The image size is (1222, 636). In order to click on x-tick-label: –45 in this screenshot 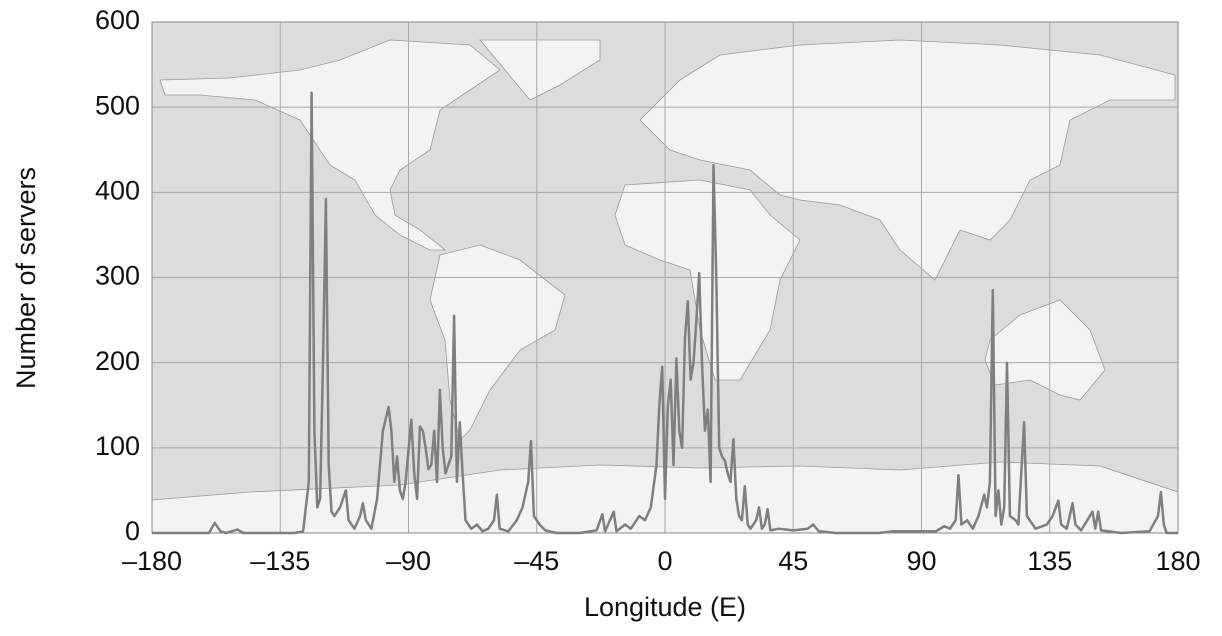, I will do `click(536, 561)`.